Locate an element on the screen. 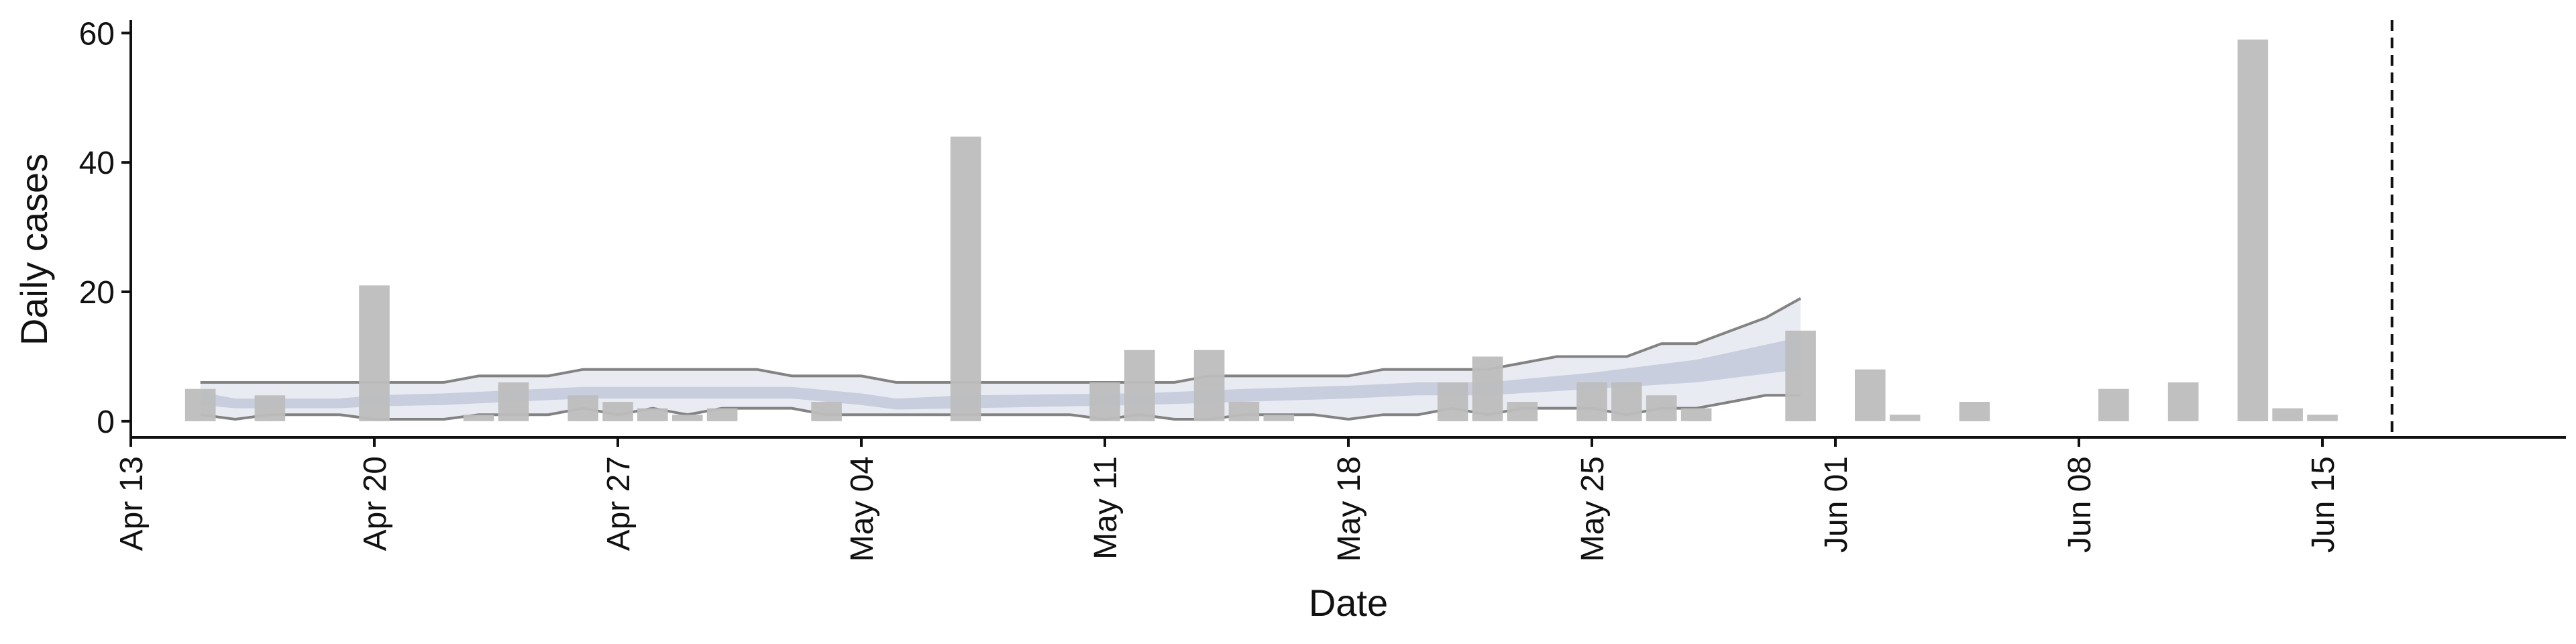 Image resolution: width=2576 pixels, height=644 pixels. y-axis-title: Daily cases is located at coordinates (34, 249).